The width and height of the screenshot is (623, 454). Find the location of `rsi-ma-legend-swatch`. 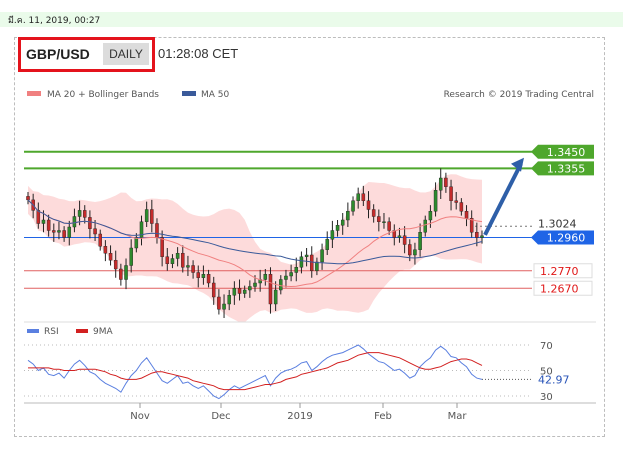

rsi-ma-legend-swatch is located at coordinates (82, 331).